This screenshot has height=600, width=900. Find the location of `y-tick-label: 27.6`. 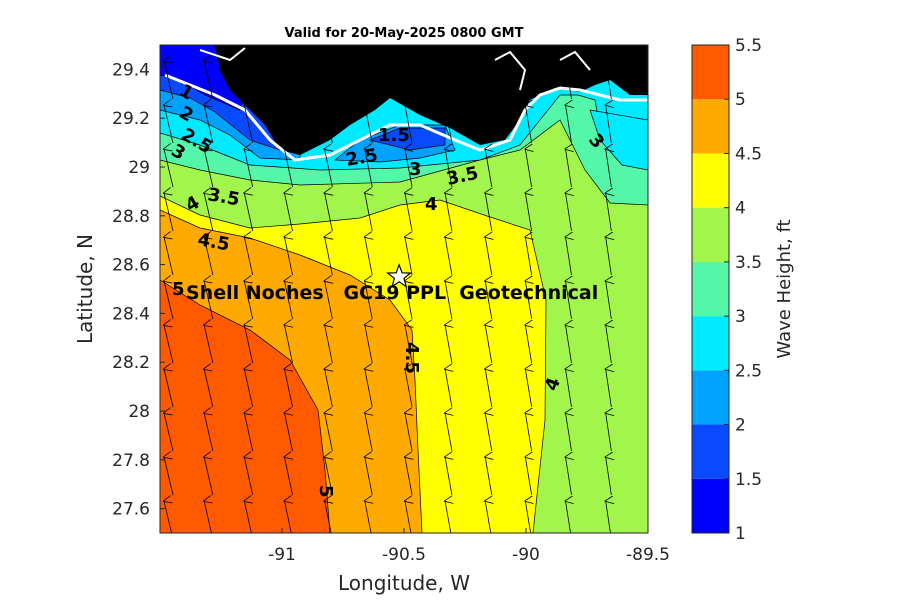

y-tick-label: 27.6 is located at coordinates (131, 510).